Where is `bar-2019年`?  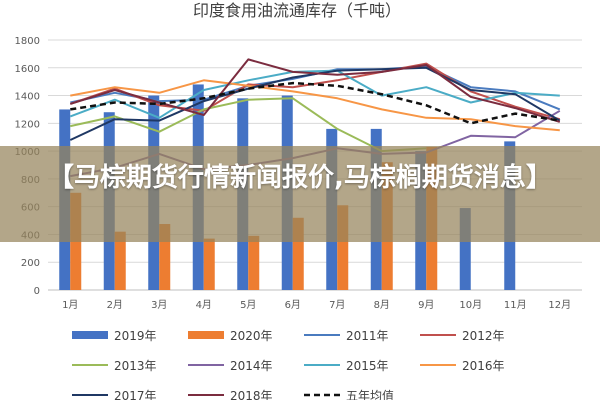
bar-2019年 is located at coordinates (465, 249).